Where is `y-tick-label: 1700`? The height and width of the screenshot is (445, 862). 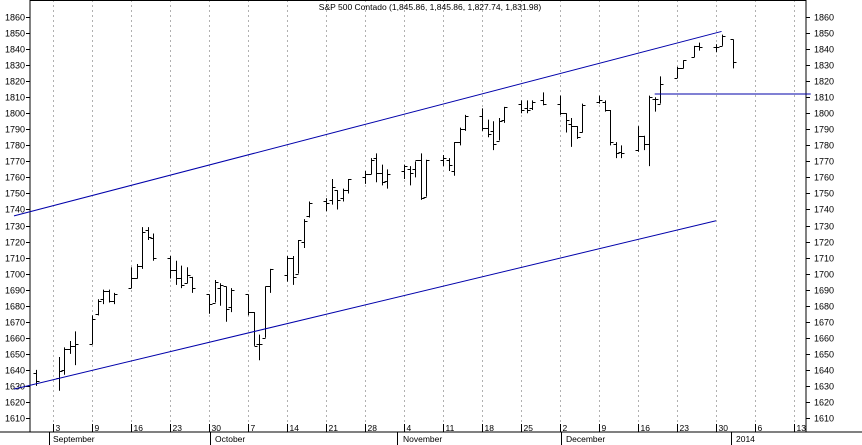 y-tick-label: 1700 is located at coordinates (824, 275).